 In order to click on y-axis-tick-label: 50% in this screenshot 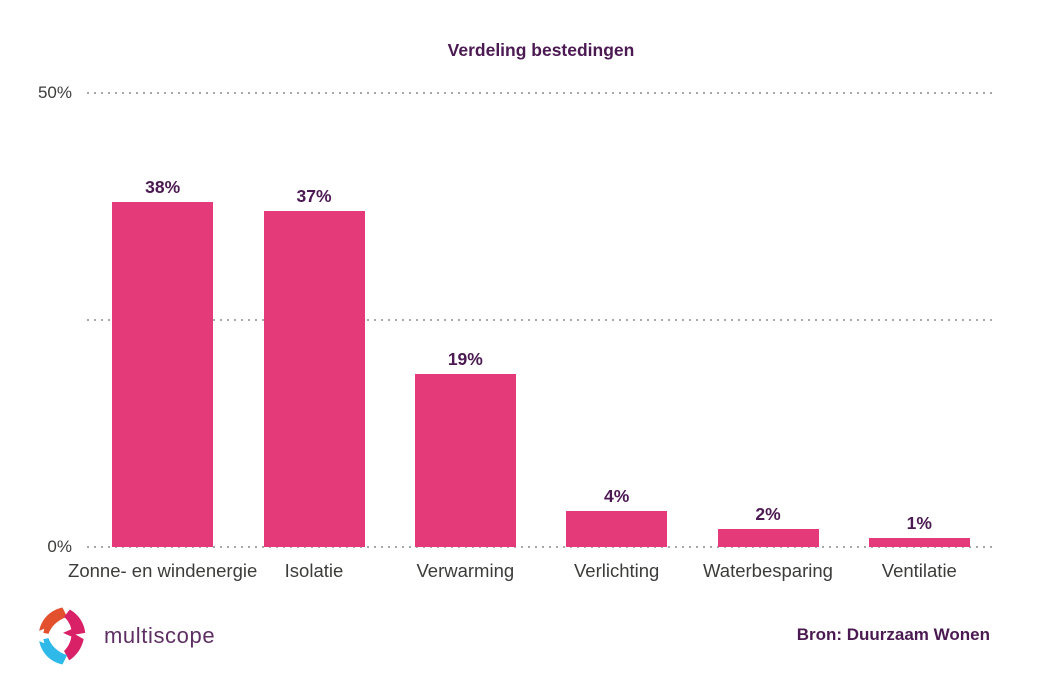, I will do `click(54, 92)`.